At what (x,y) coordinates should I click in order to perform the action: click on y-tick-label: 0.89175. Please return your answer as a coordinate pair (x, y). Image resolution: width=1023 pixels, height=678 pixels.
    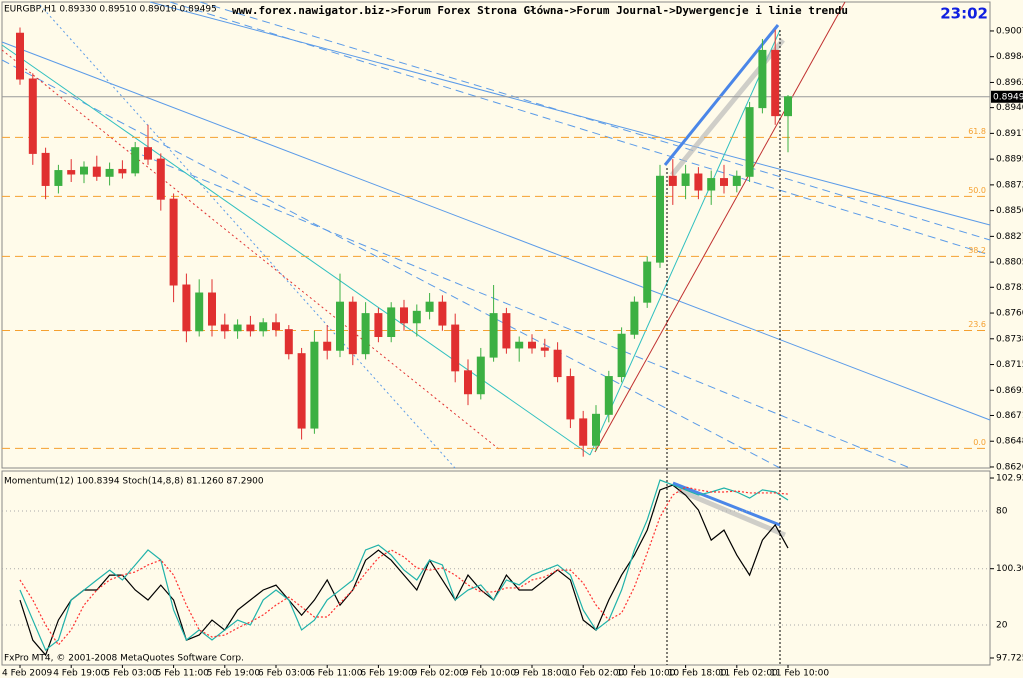
    Looking at the image, I should click on (1009, 134).